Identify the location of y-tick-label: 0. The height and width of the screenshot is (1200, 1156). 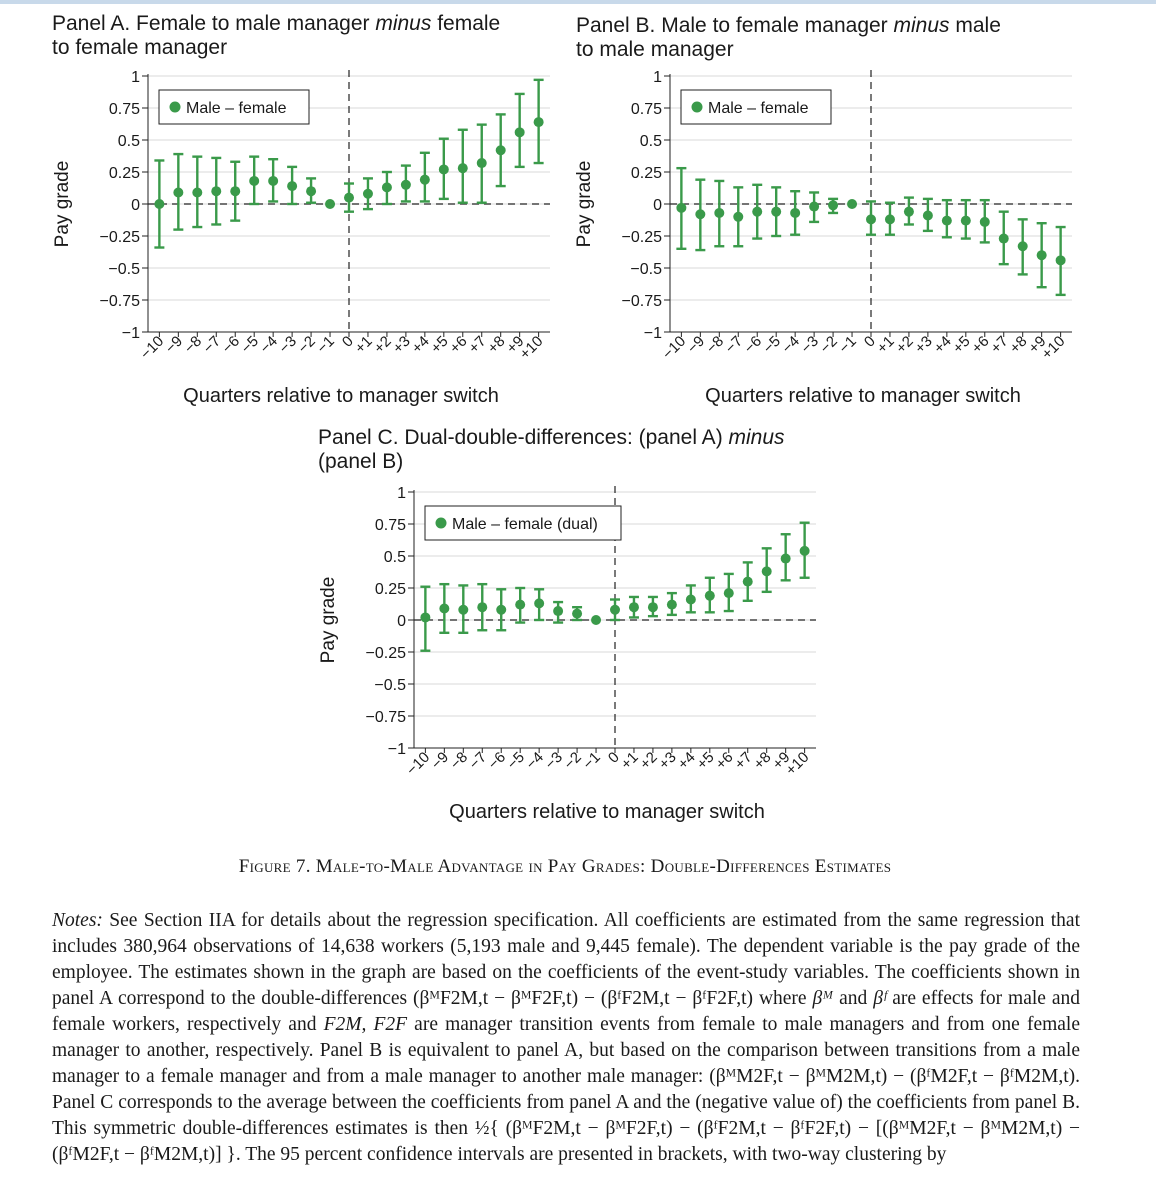
(401, 621).